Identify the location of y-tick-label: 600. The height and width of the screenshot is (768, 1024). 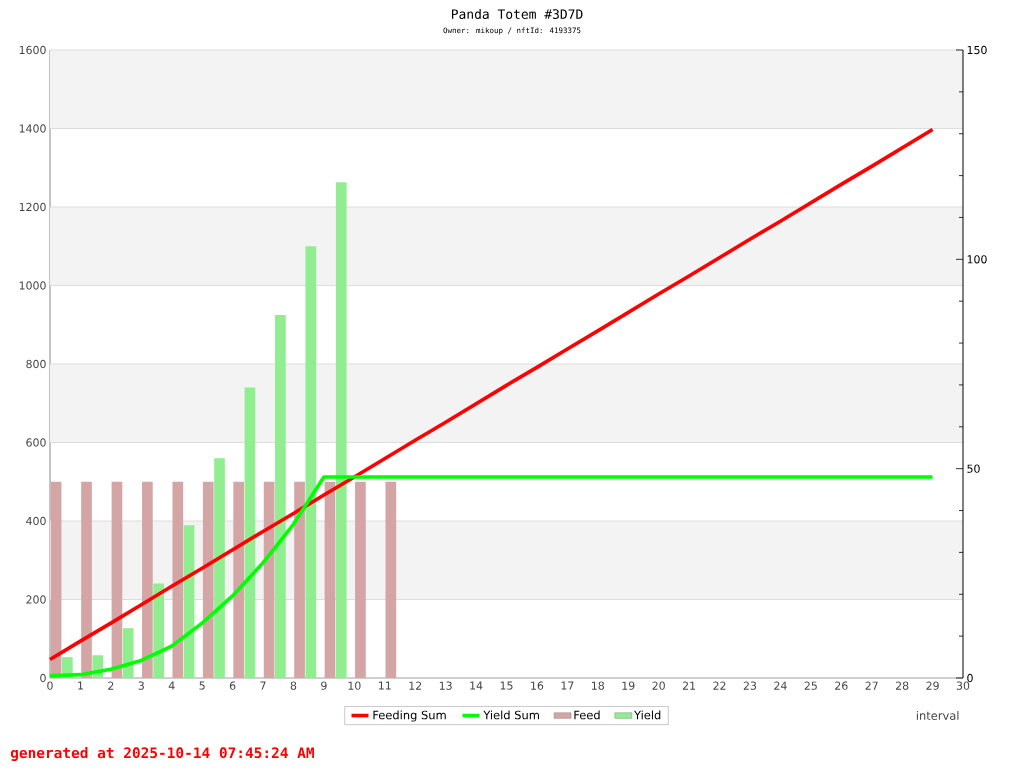
(36, 442).